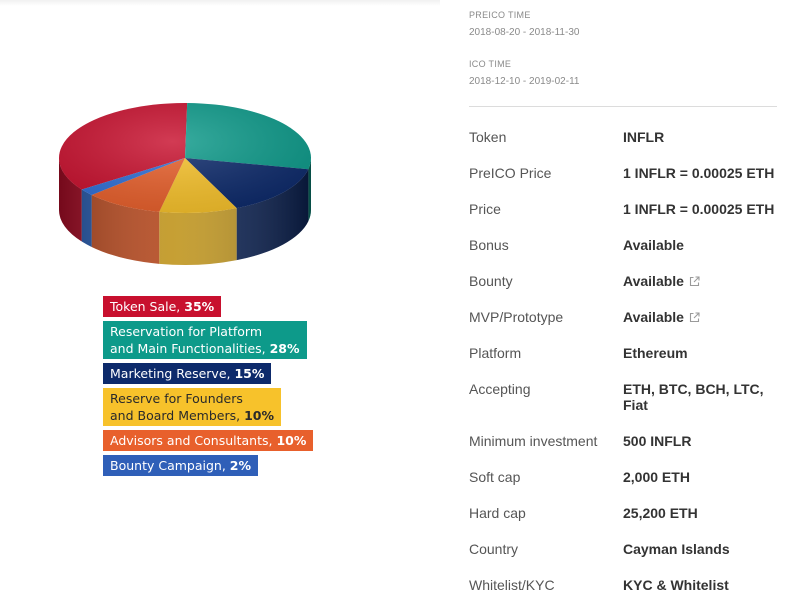 This screenshot has height=600, width=800. What do you see at coordinates (488, 137) in the screenshot?
I see `detail-key: Token` at bounding box center [488, 137].